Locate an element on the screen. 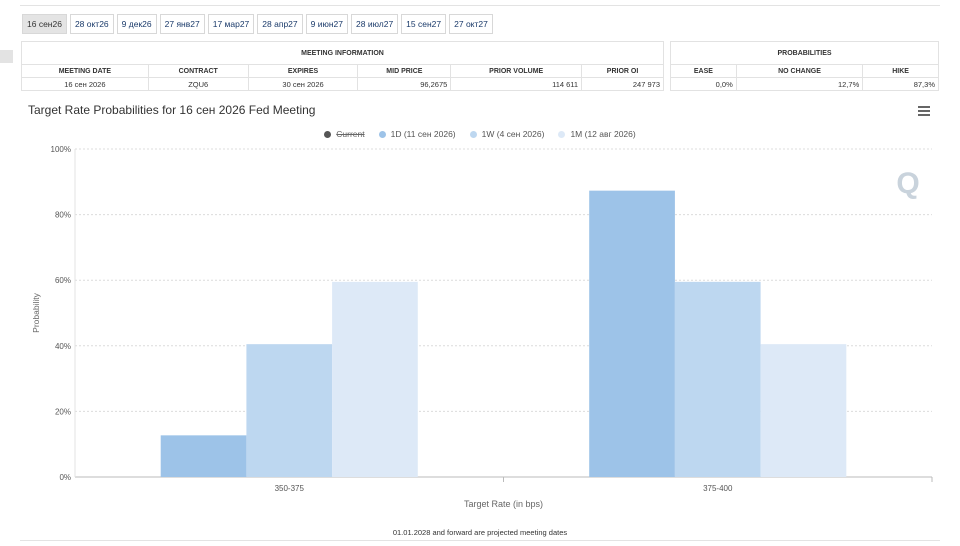 The image size is (960, 546). tab-9: 27 окт27 is located at coordinates (471, 24).